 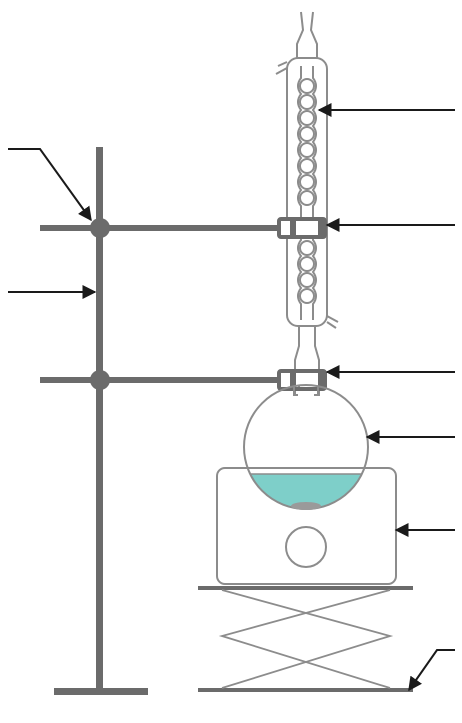 I want to click on lab-jack-scissors, so click(x=306, y=639).